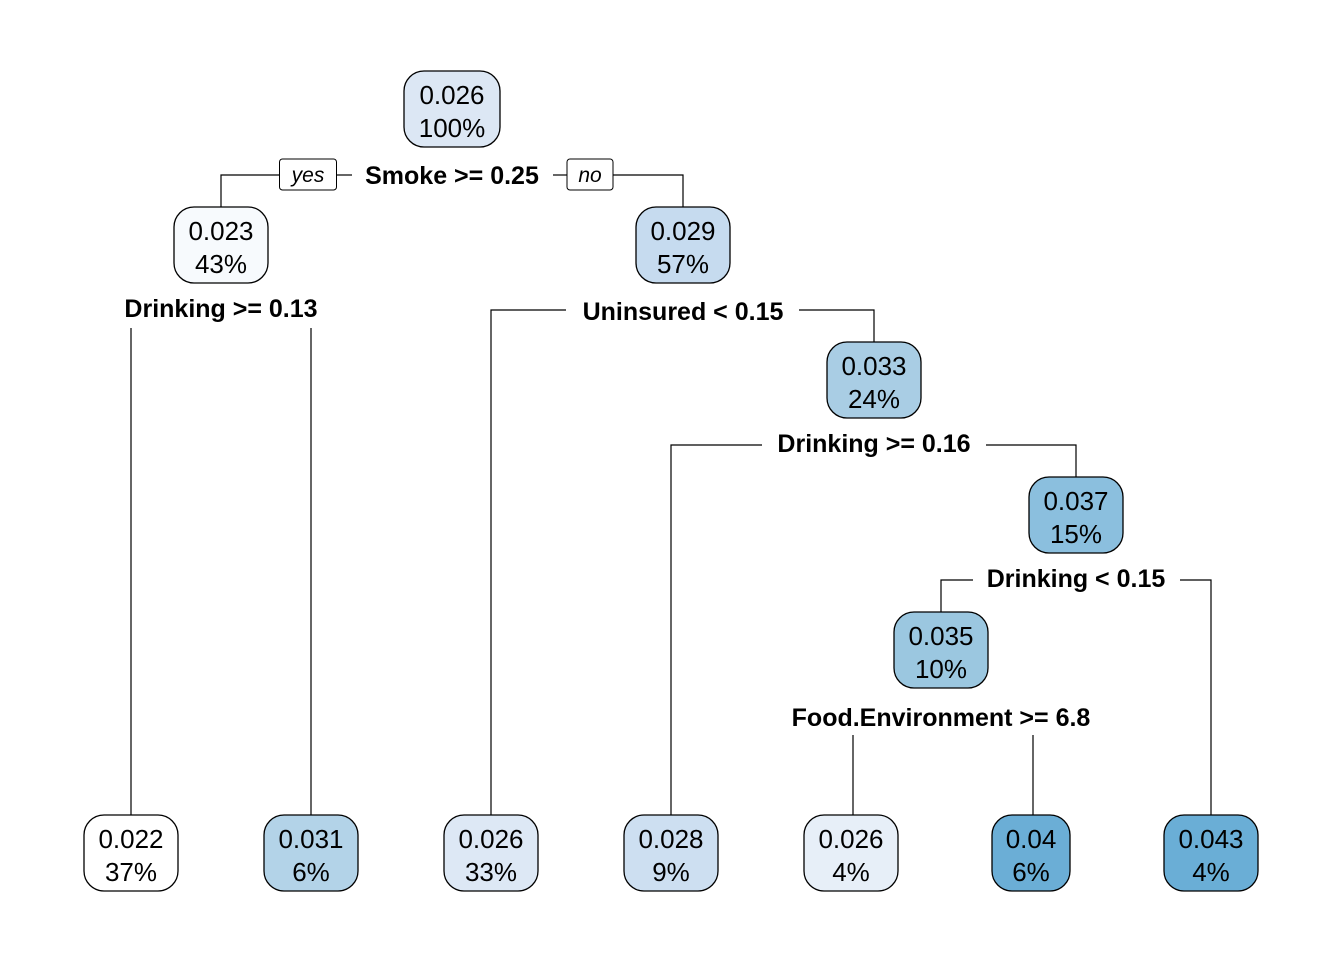 This screenshot has height=960, width=1344. What do you see at coordinates (1076, 579) in the screenshot?
I see `split-label-s15: Drinking < 0.15` at bounding box center [1076, 579].